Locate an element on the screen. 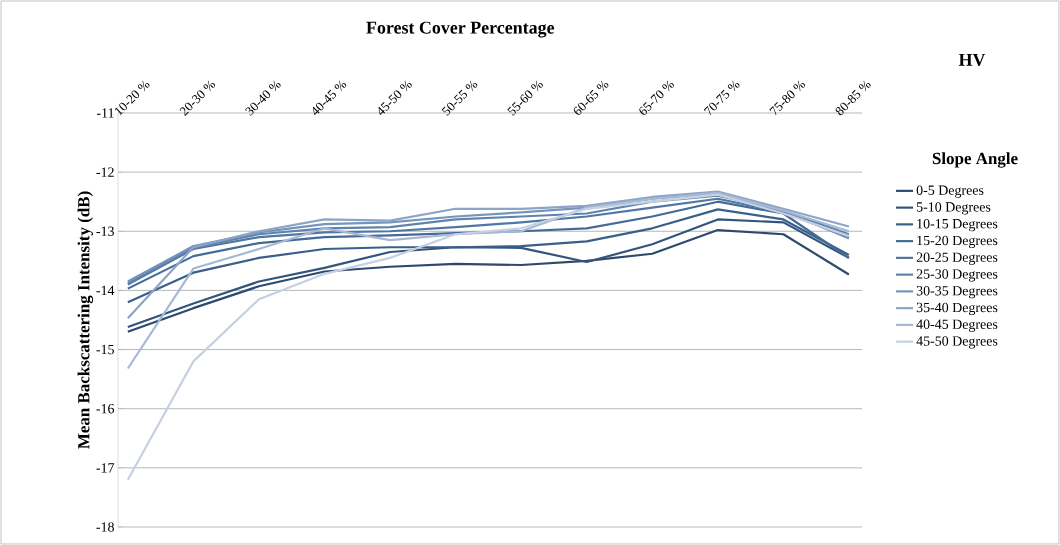  legend-label: 30-35 Degrees is located at coordinates (957, 292).